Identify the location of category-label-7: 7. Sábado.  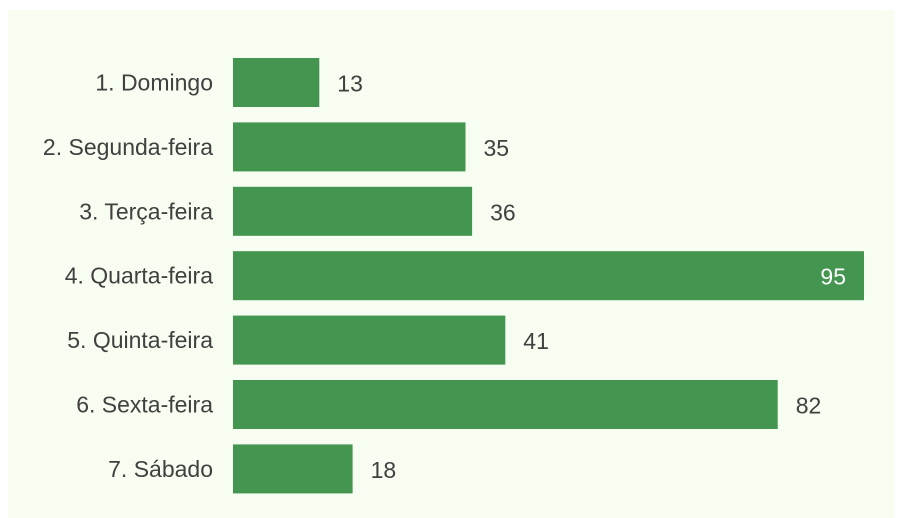
(160, 469).